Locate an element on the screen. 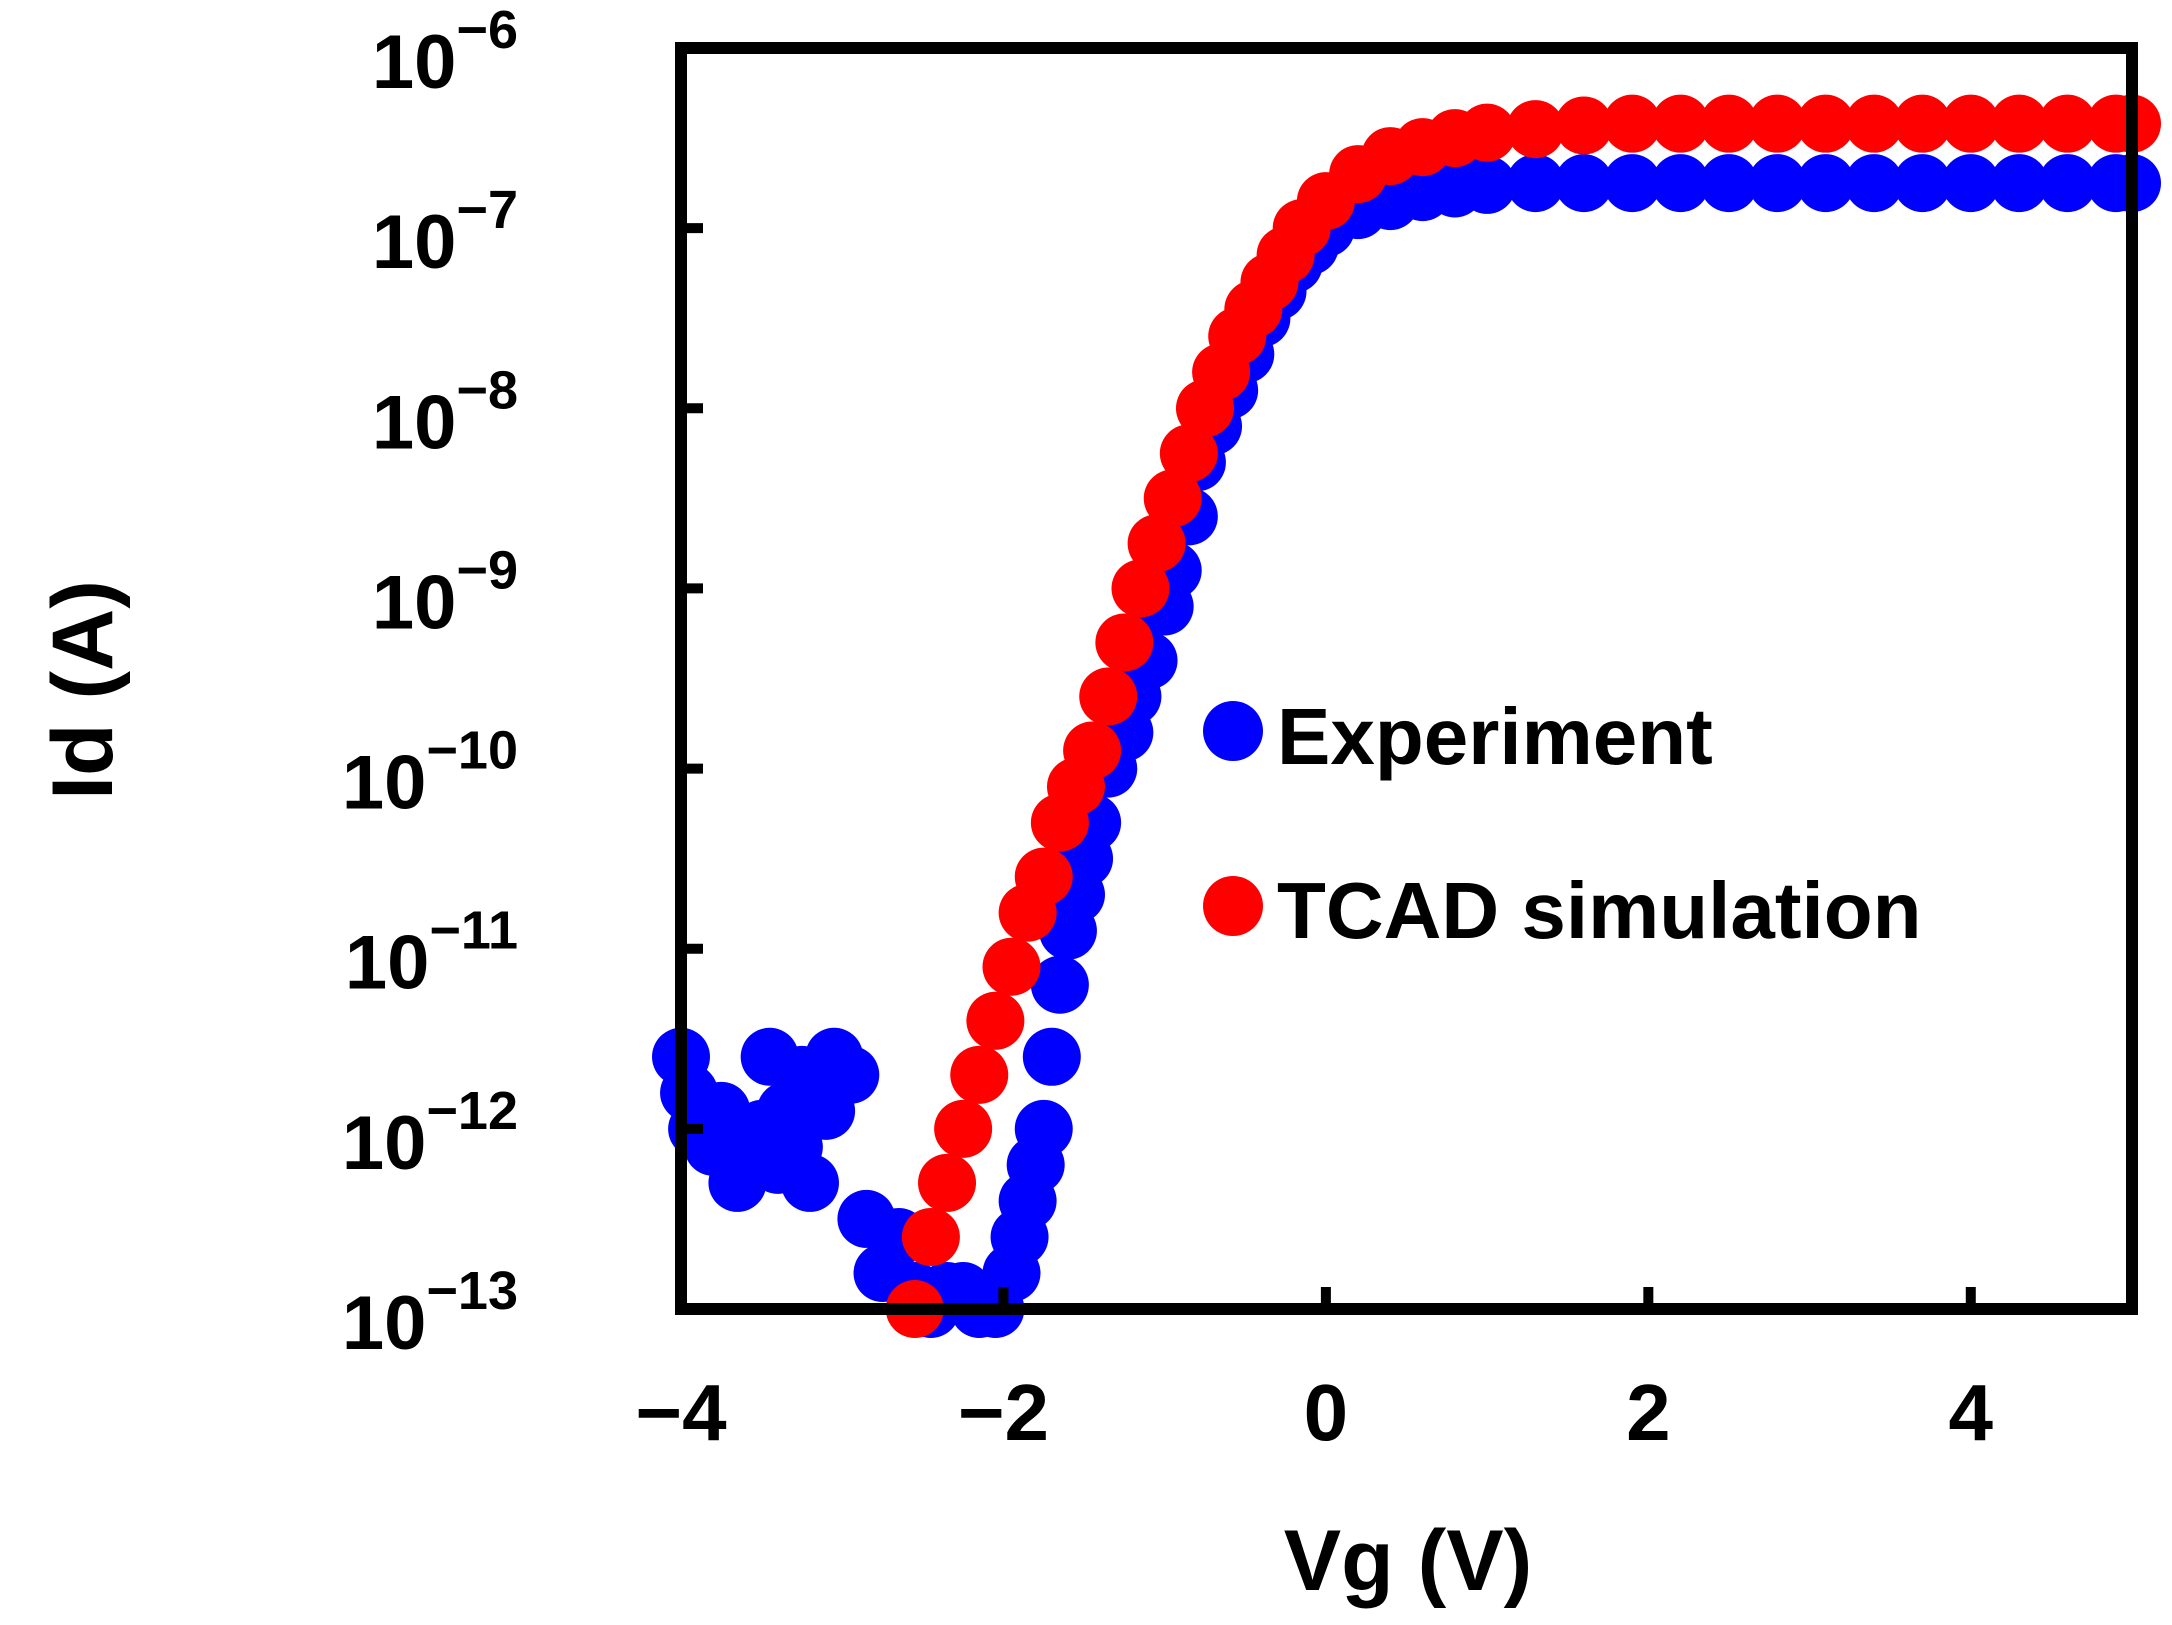  y-tick-label: 10⁻⁷ is located at coordinates (445, 232).